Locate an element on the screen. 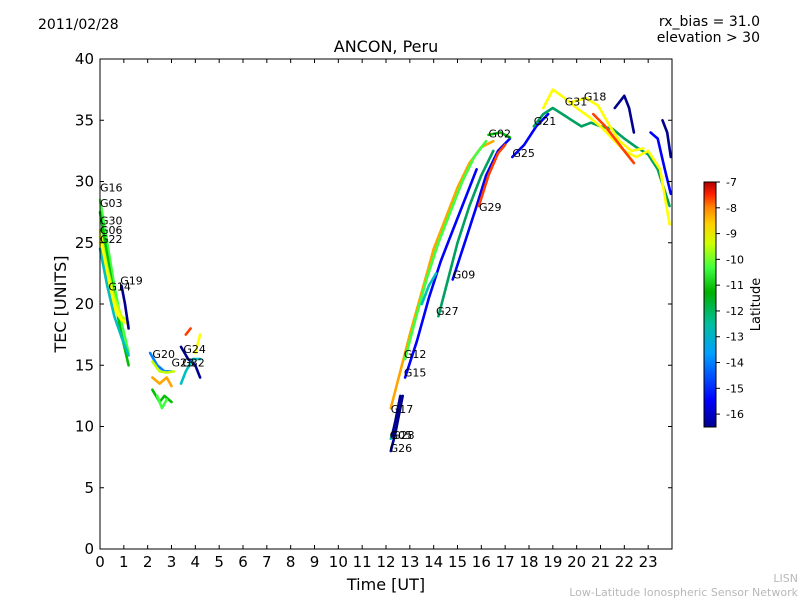  y-tick-label: 40 is located at coordinates (84, 59).